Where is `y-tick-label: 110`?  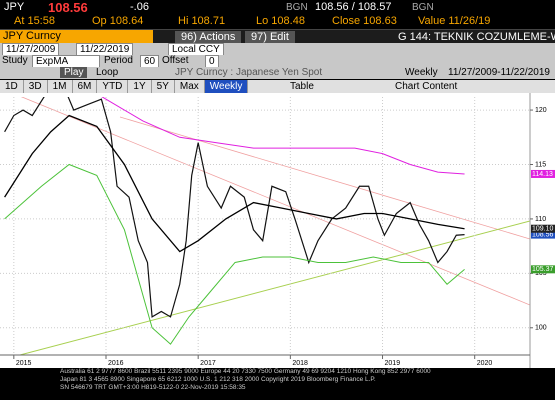
y-tick-label: 110 is located at coordinates (540, 219).